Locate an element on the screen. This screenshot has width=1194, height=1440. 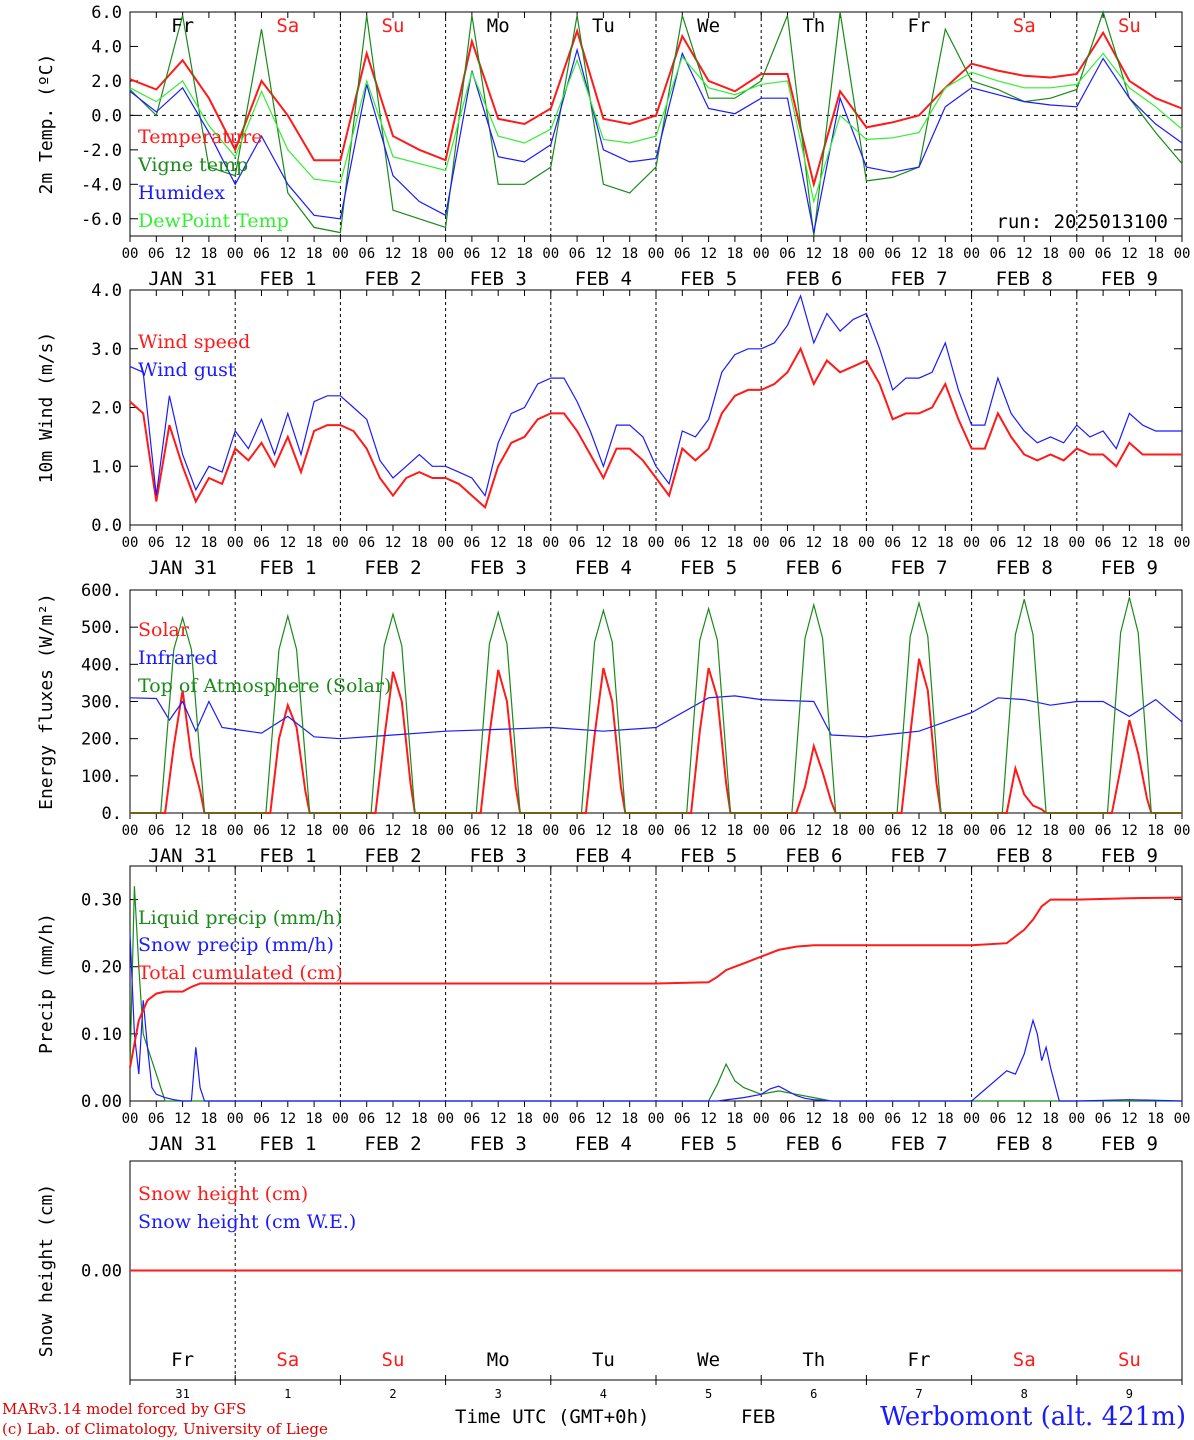
y-tick-label: -4.0 is located at coordinates (101, 185).